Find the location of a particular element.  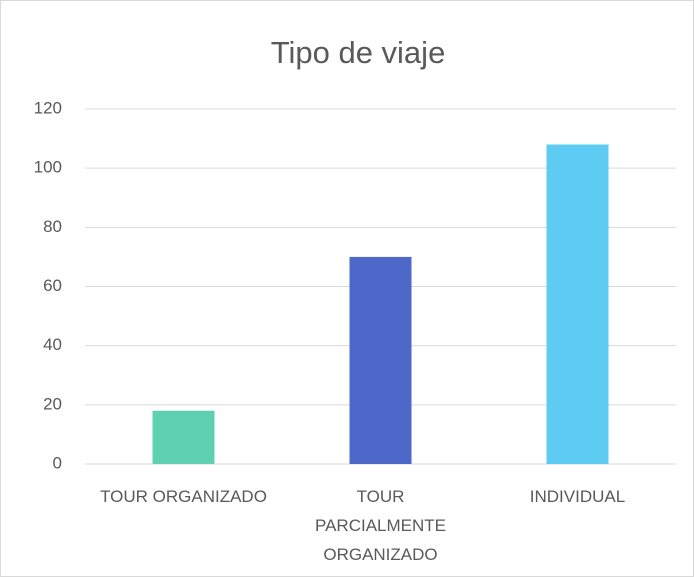

chart-title: Tipo de viaje is located at coordinates (358, 52).